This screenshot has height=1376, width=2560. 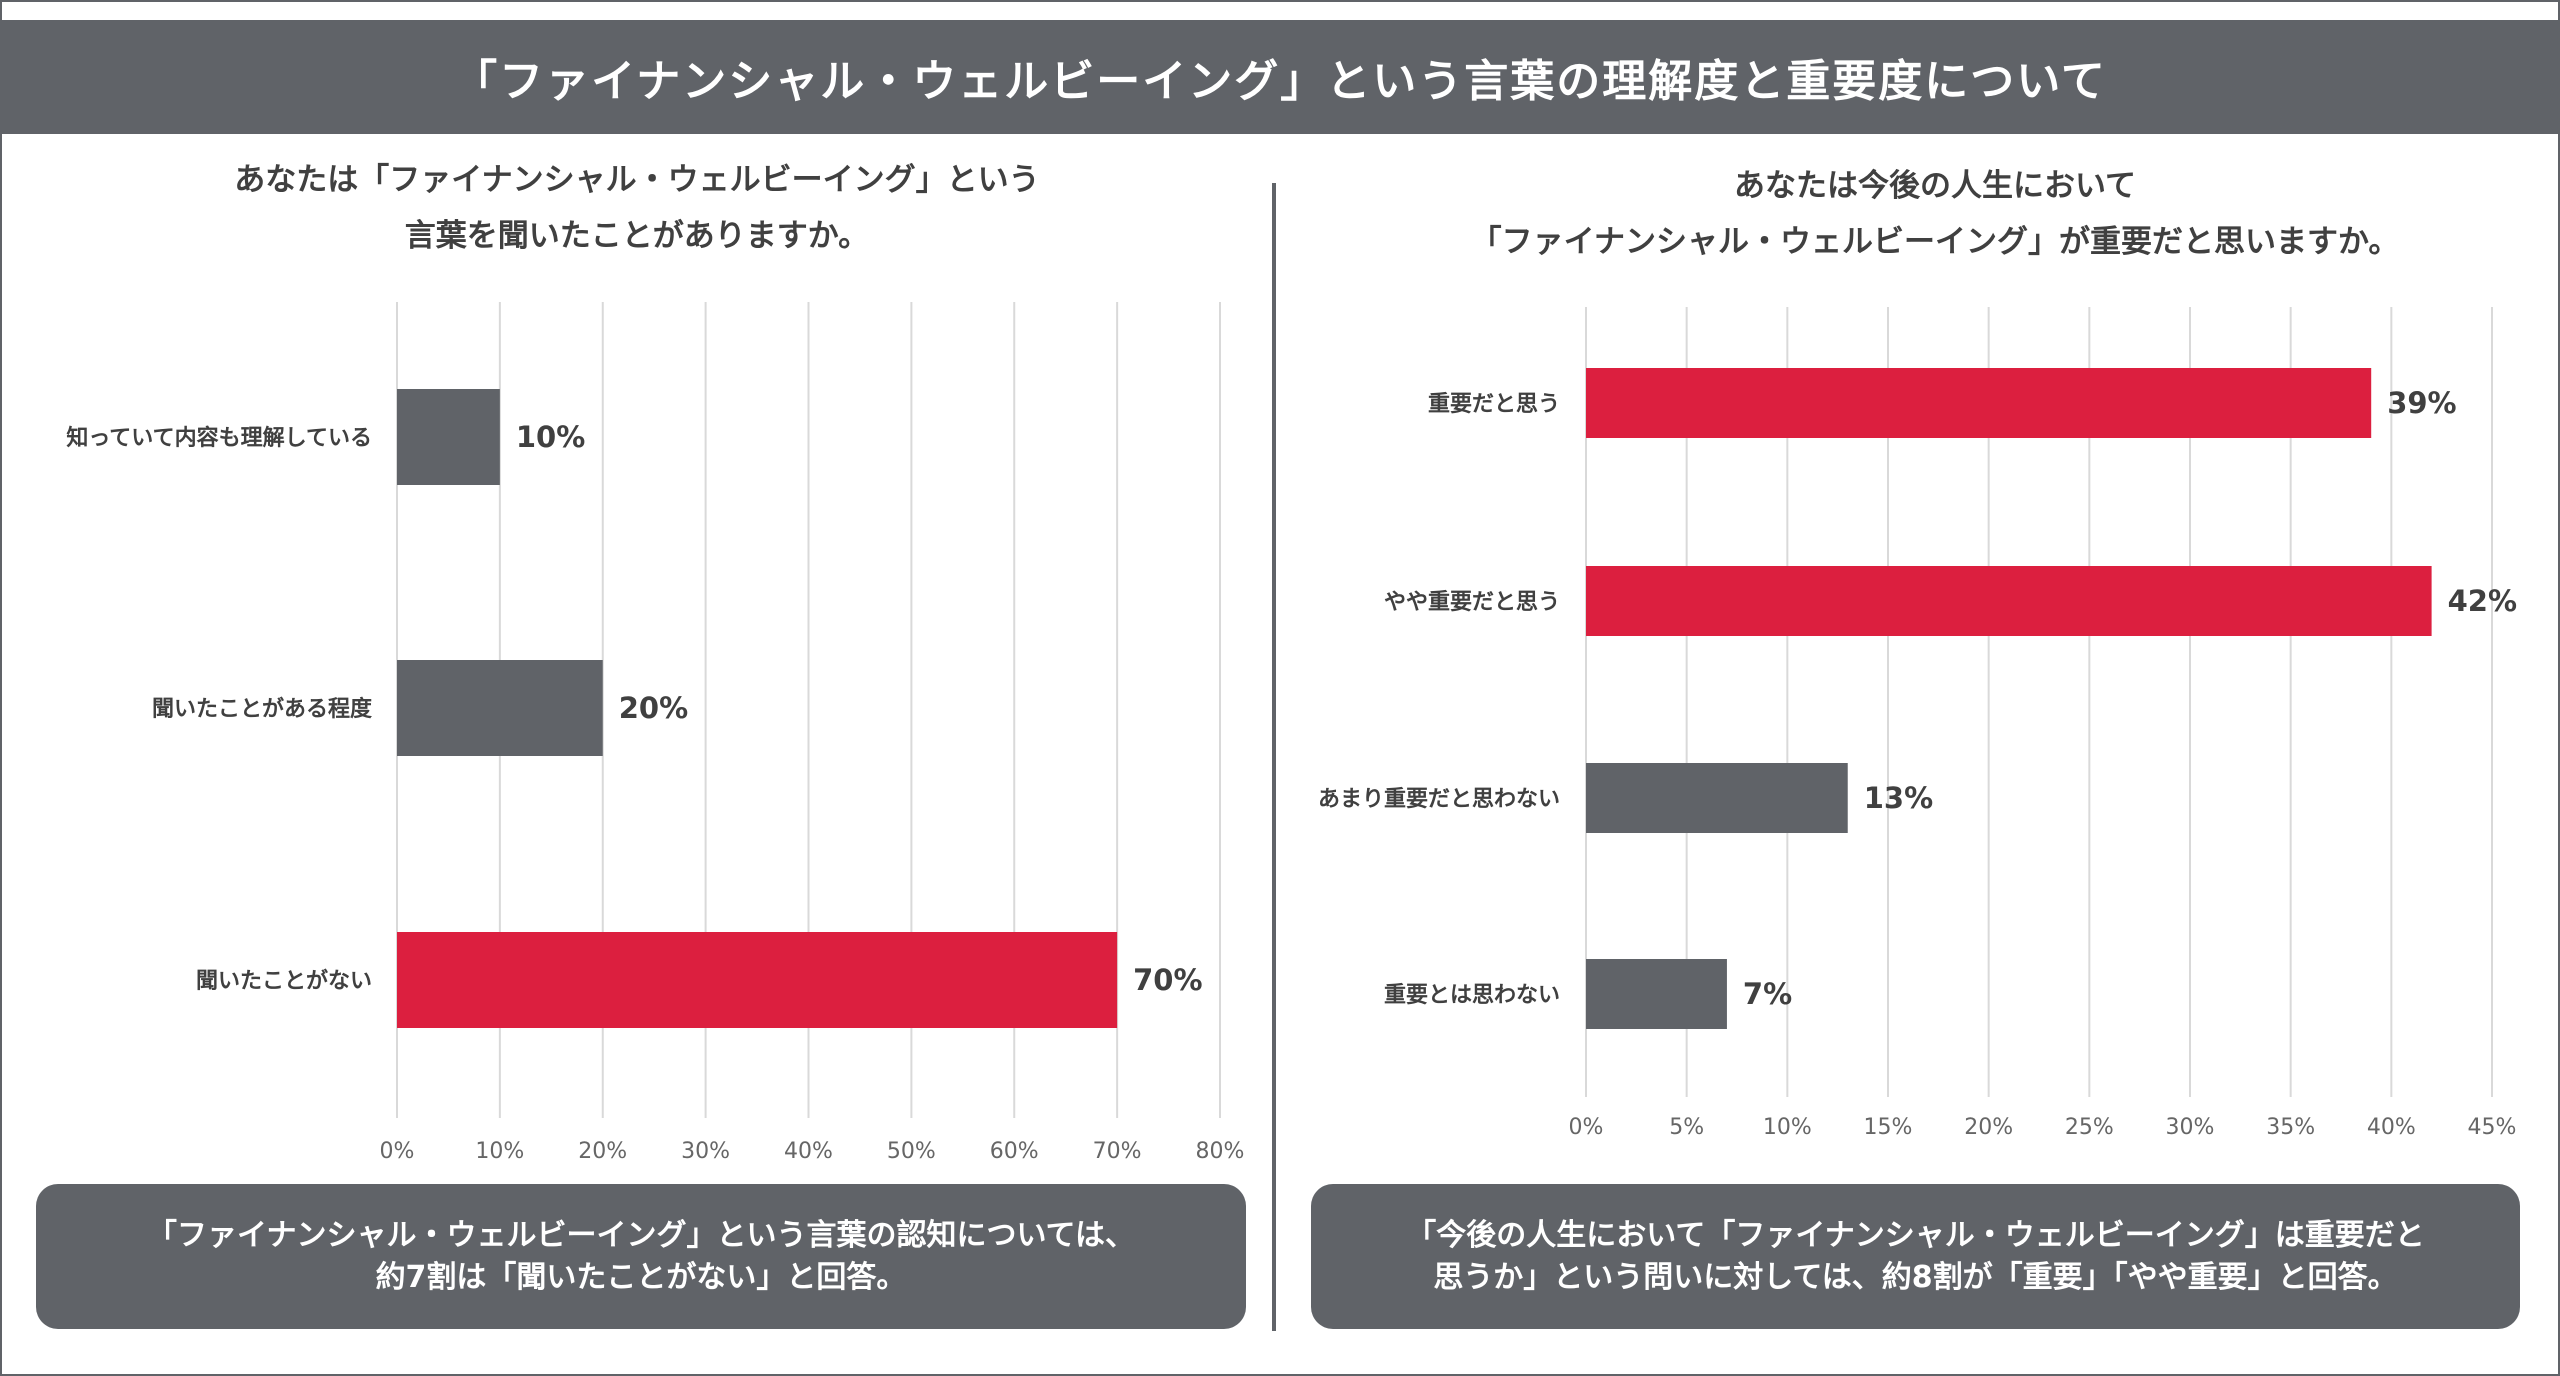 I want to click on x-tick-label: 70%, so click(x=1117, y=1151).